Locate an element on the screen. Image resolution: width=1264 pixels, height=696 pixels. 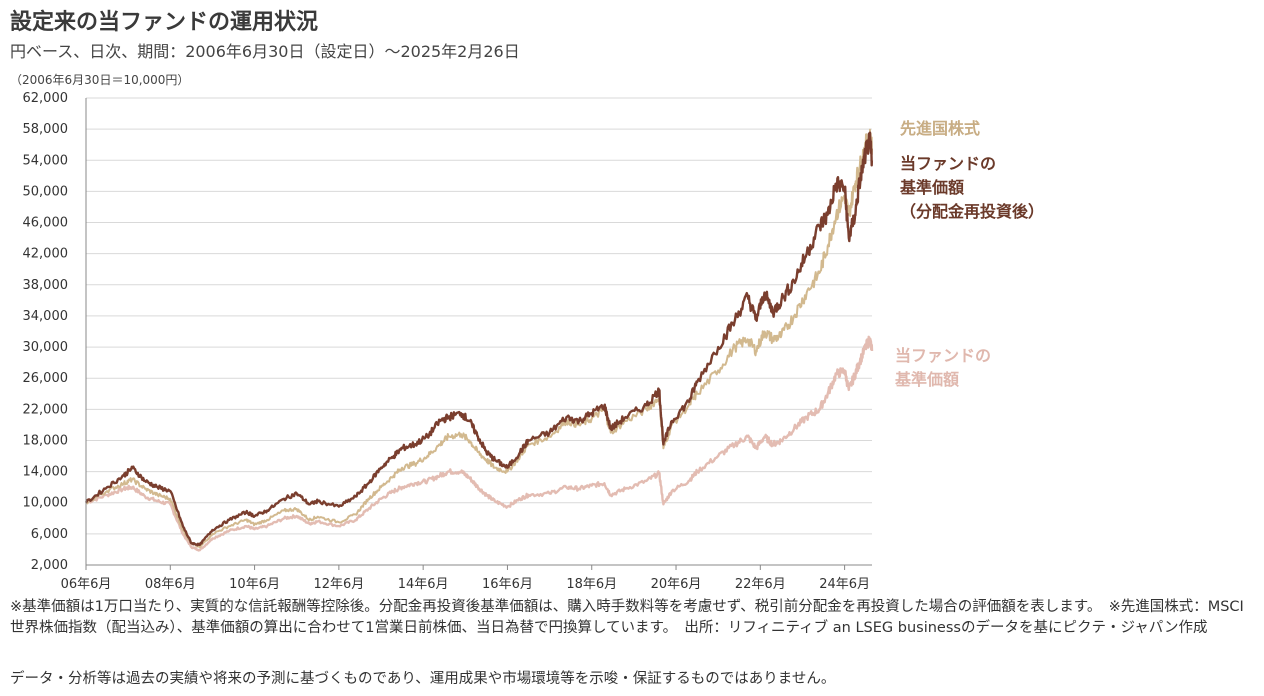
x-tick-label: 06年6月 is located at coordinates (86, 584).